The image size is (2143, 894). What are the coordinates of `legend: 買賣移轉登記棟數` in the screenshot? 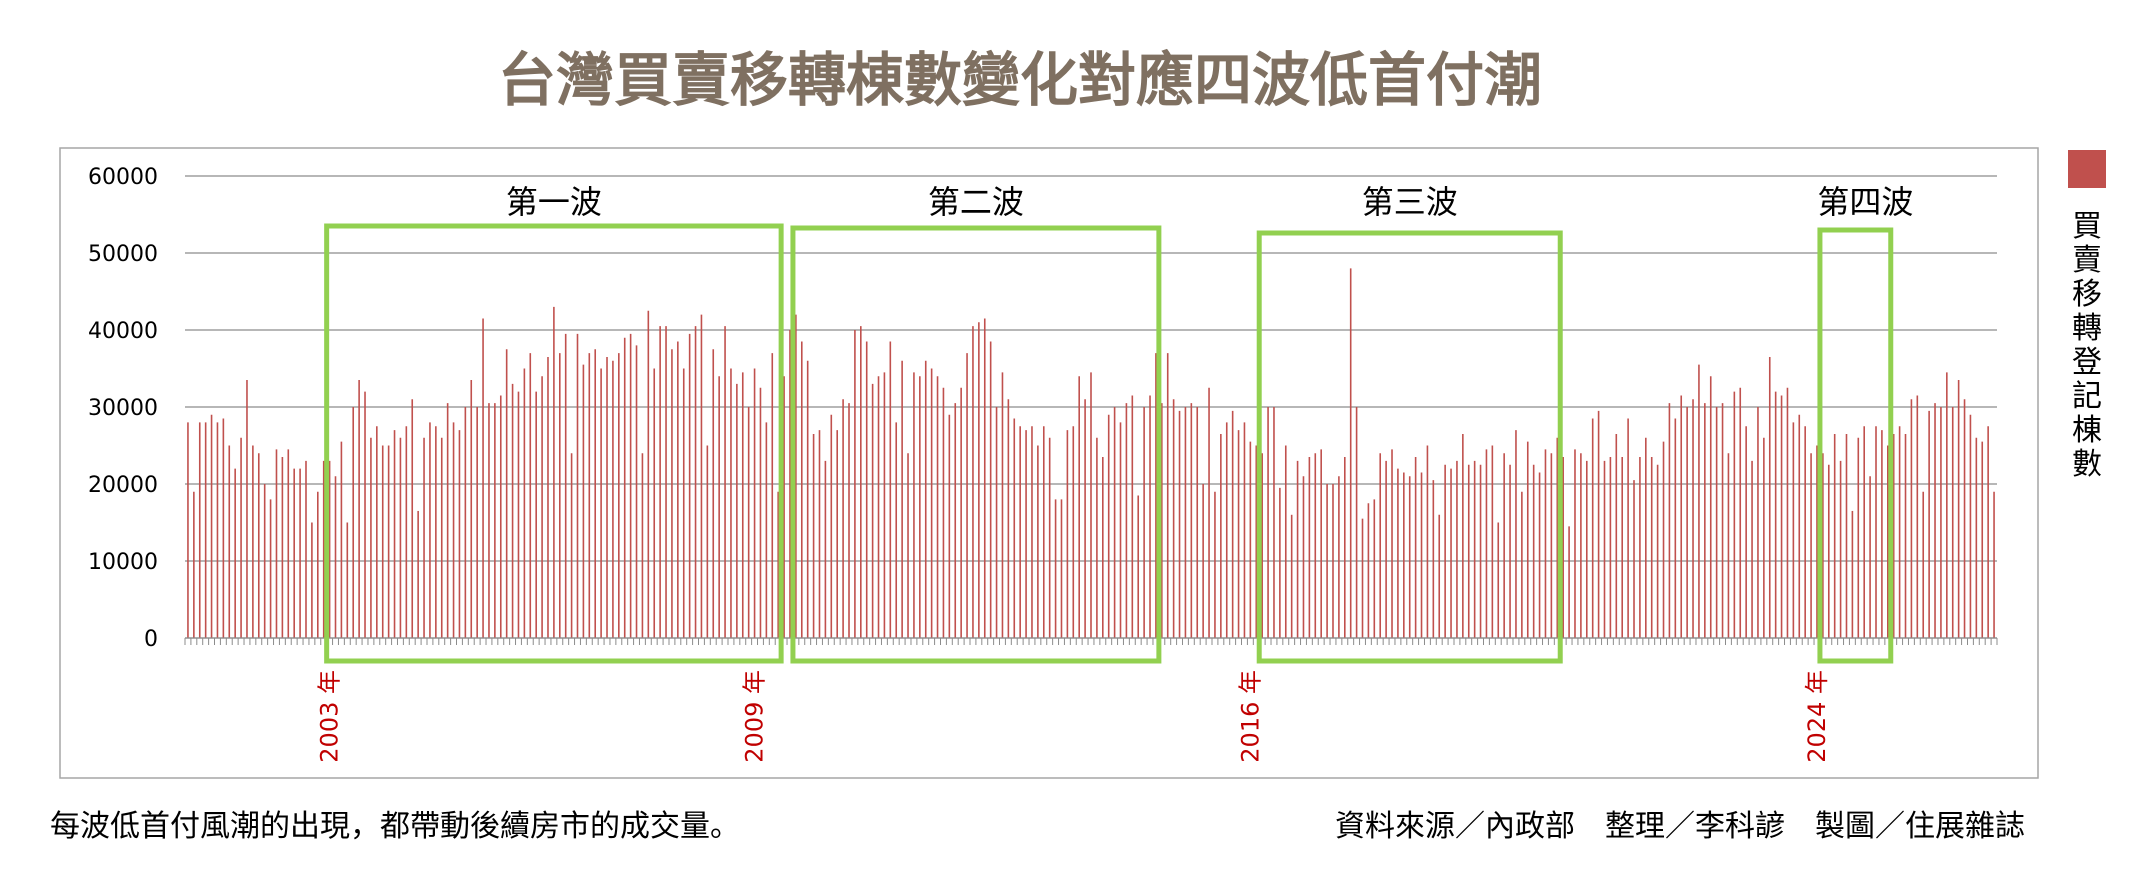 It's located at (2087, 316).